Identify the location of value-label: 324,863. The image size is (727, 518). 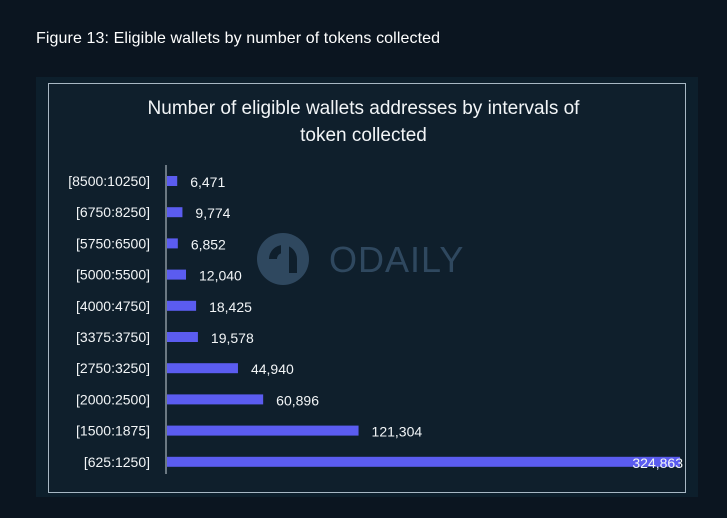
(657, 463).